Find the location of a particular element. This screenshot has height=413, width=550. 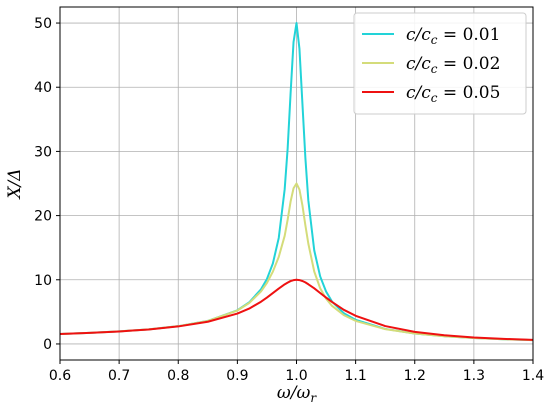

legend-label-suffix: = 0.02 is located at coordinates (469, 64).